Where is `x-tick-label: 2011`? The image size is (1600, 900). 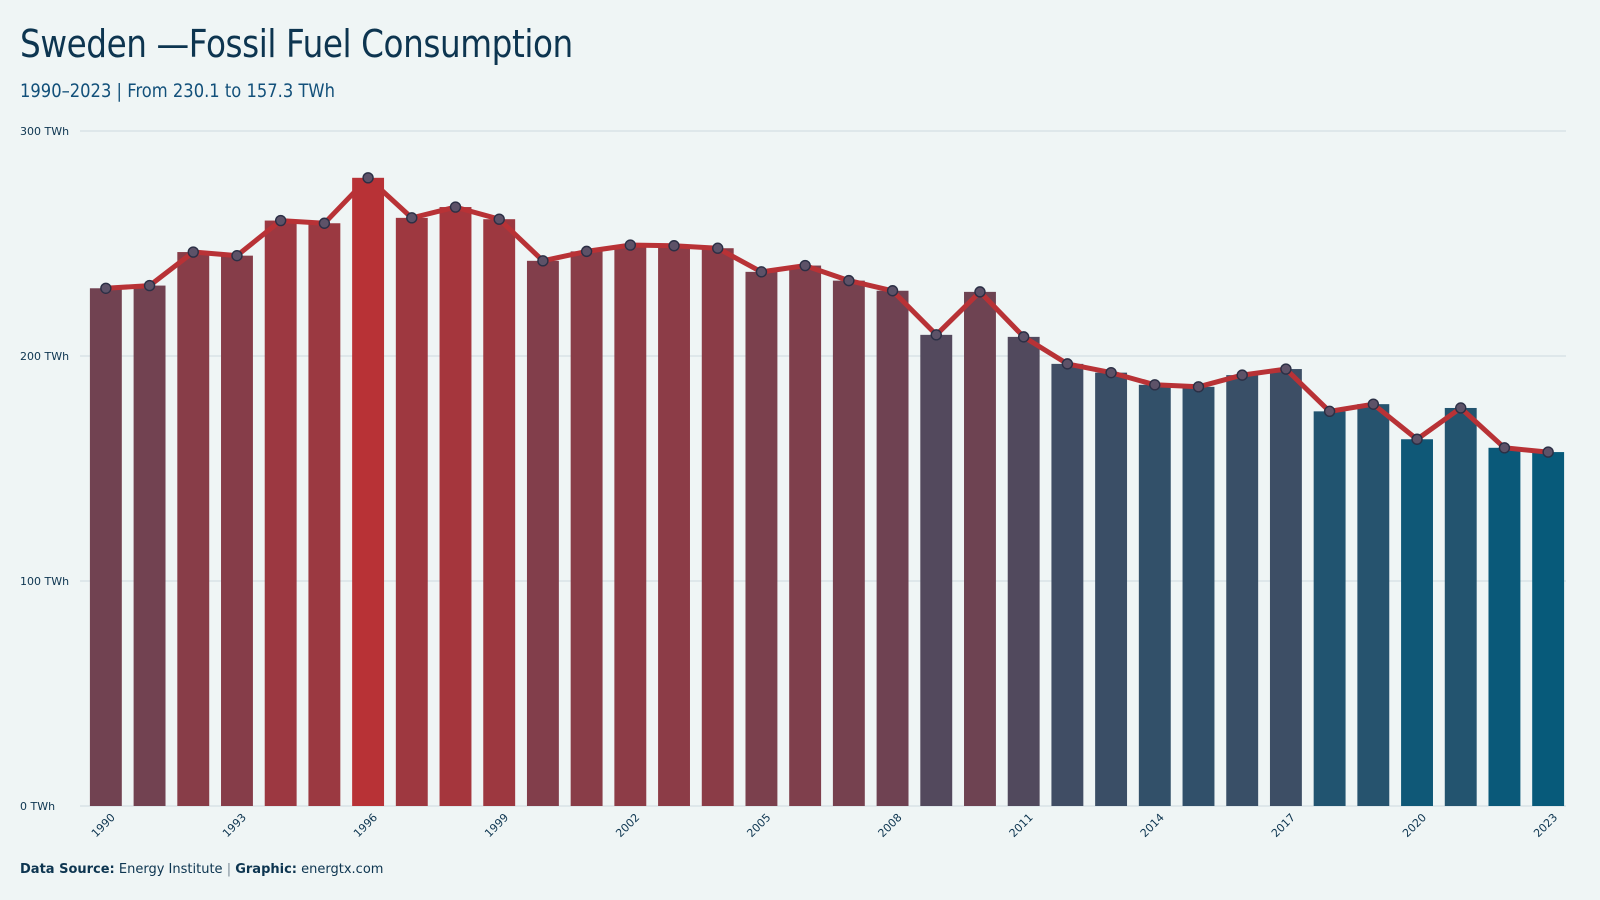
x-tick-label: 2011 is located at coordinates (1021, 825).